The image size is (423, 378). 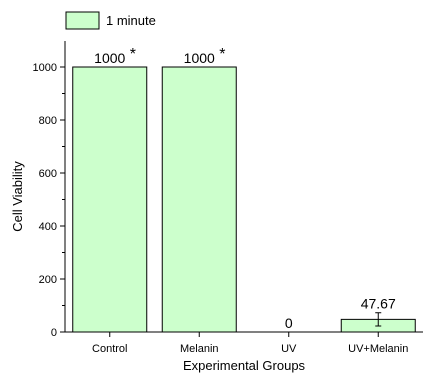 I want to click on x-axis-title: Experimental Groups, so click(x=244, y=365).